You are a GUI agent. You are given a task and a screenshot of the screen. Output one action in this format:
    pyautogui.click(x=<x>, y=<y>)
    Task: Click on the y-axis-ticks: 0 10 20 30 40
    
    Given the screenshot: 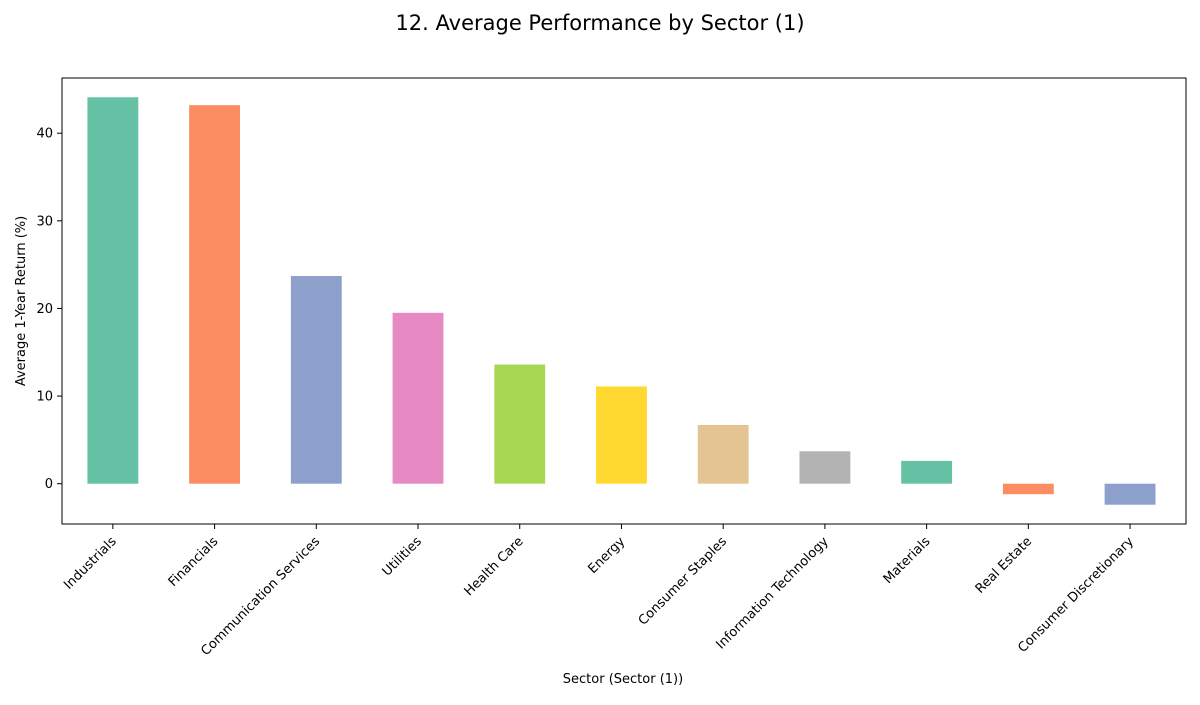 What is the action you would take?
    pyautogui.click(x=49, y=309)
    